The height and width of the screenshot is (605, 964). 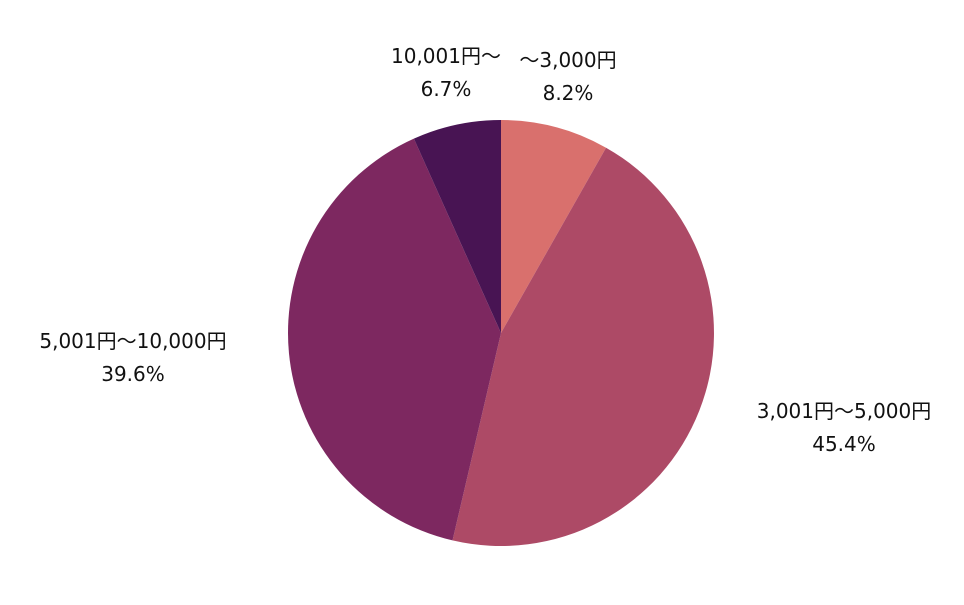 What do you see at coordinates (446, 56) in the screenshot?
I see `slice-label-3: 10,001円～` at bounding box center [446, 56].